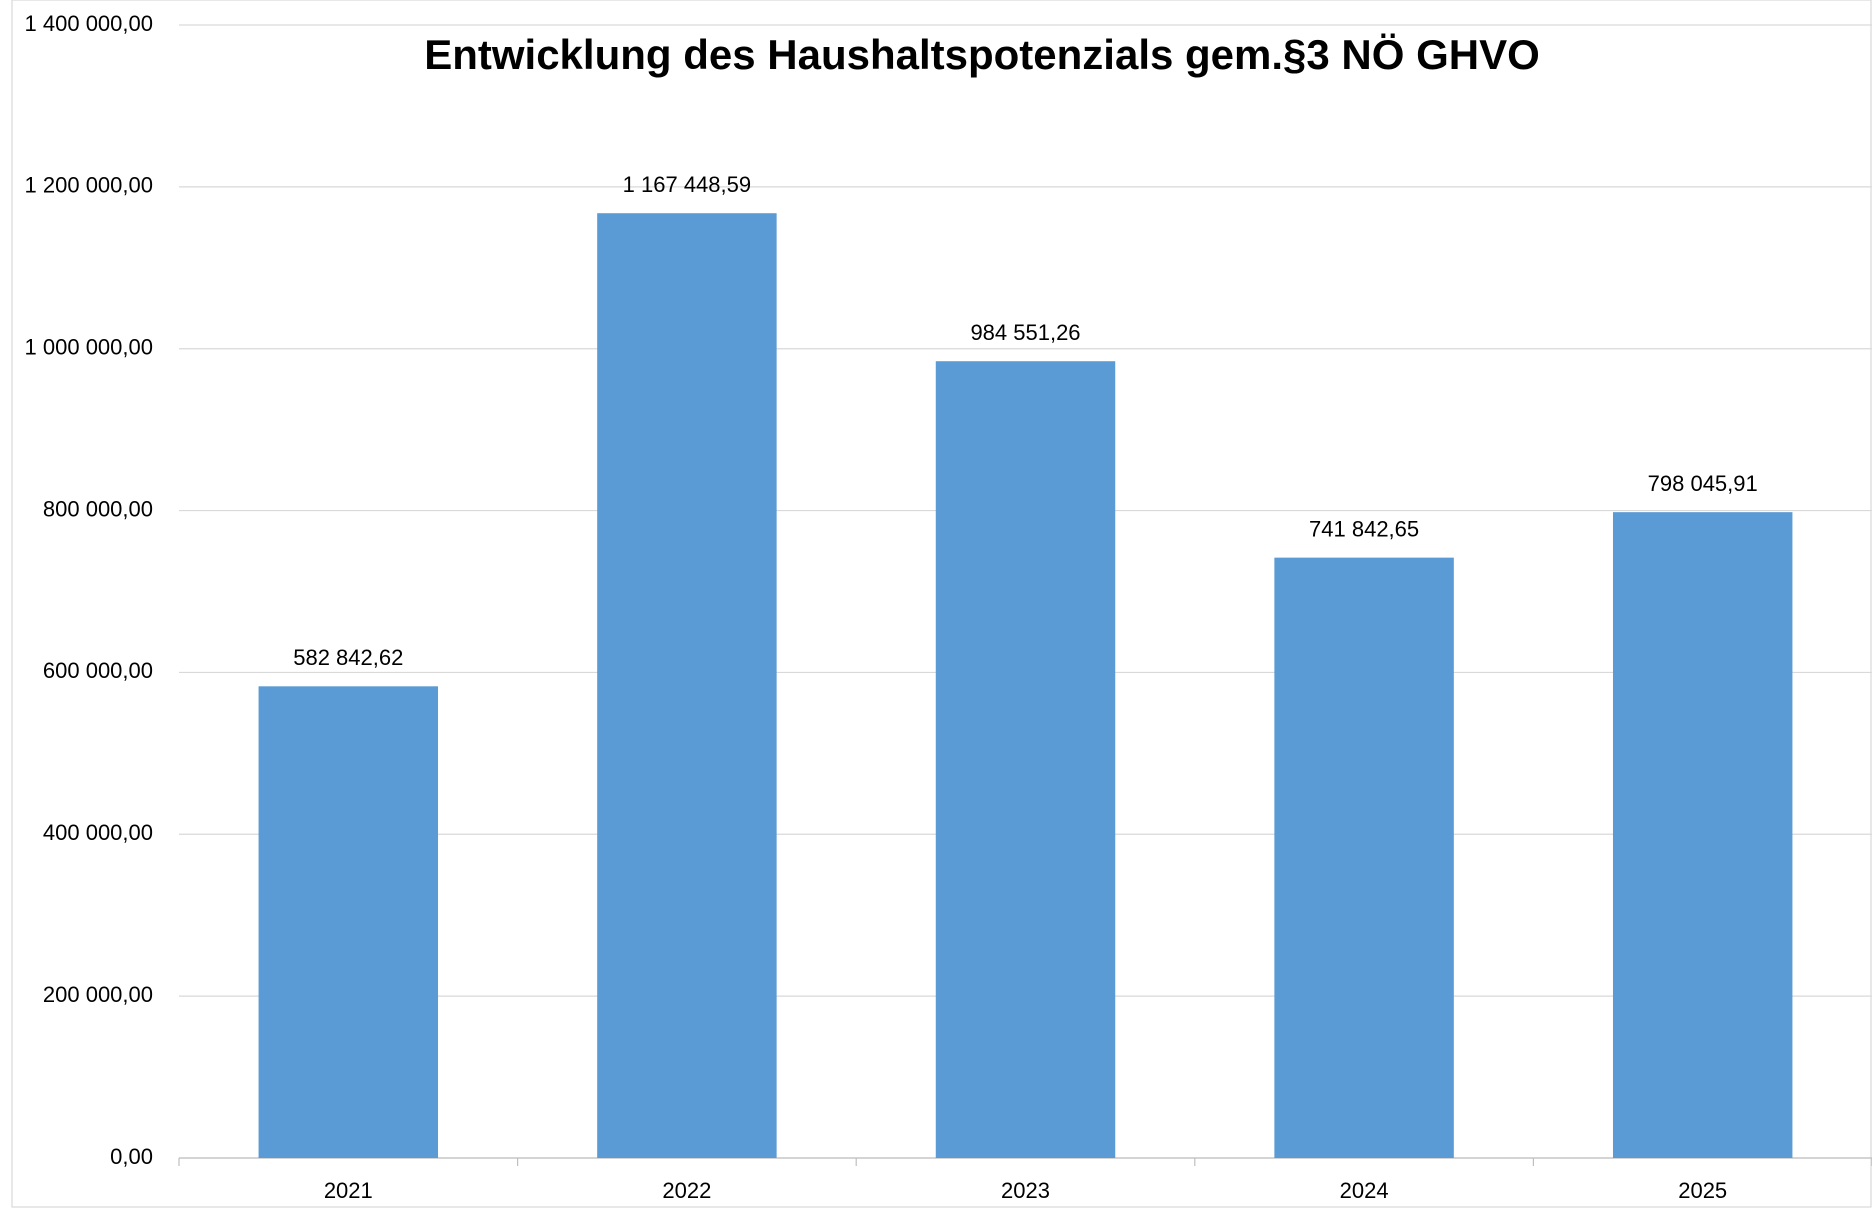  I want to click on y-tick-label: 0,00, so click(131, 1156).